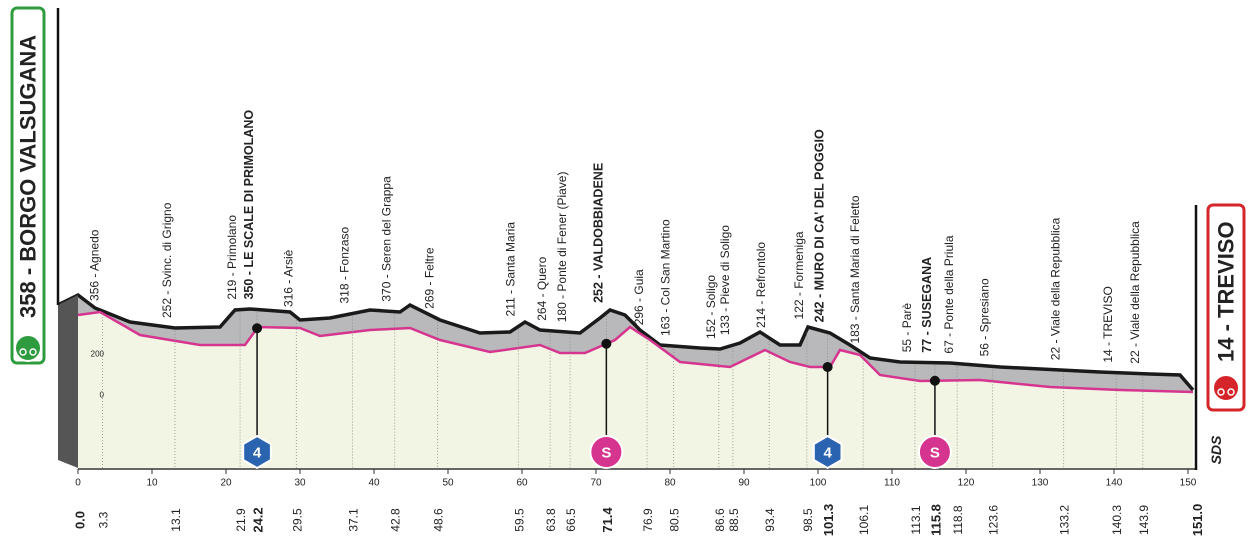 This screenshot has width=1255, height=548. I want to click on waypoint-label: 211 - Santa Maria, so click(510, 269).